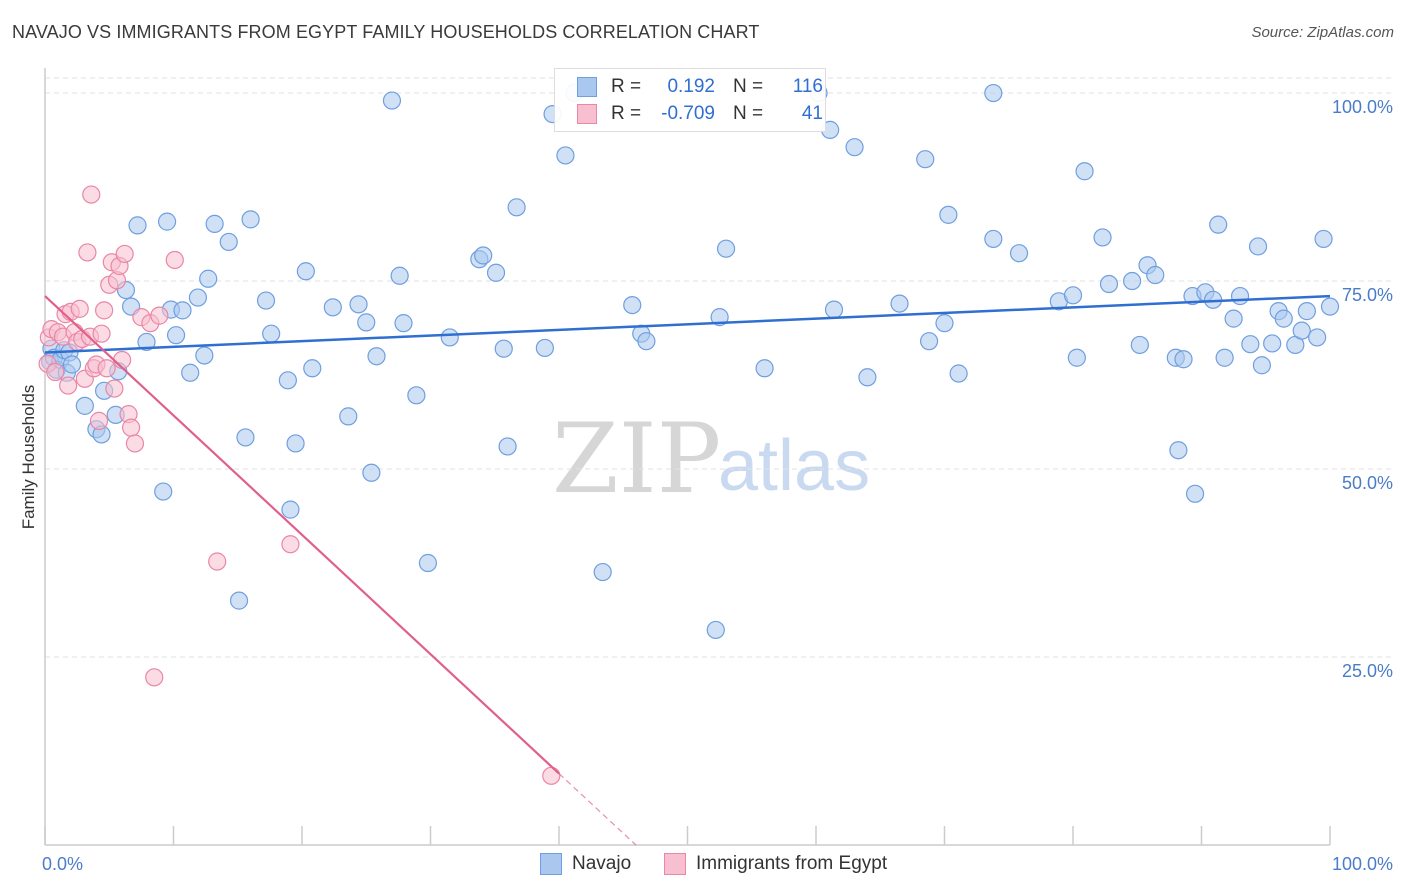 The image size is (1406, 892). Describe the element at coordinates (748, 86) in the screenshot. I see `n-label: N =` at that location.